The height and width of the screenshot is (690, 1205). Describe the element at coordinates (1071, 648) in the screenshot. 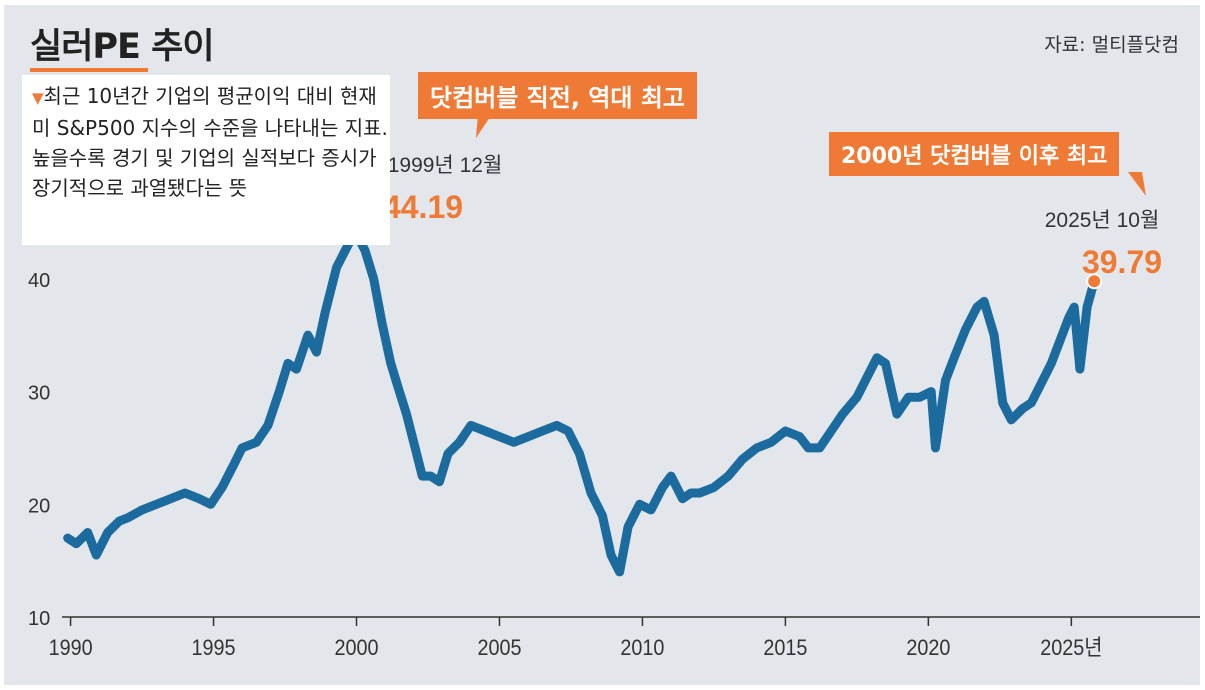

I see `x-tick-label: 2025년` at that location.